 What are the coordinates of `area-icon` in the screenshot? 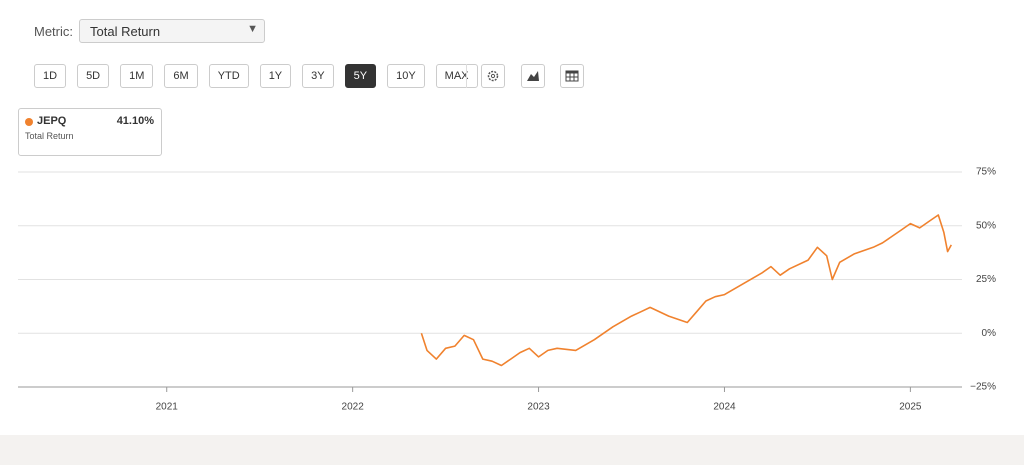 It's located at (533, 76).